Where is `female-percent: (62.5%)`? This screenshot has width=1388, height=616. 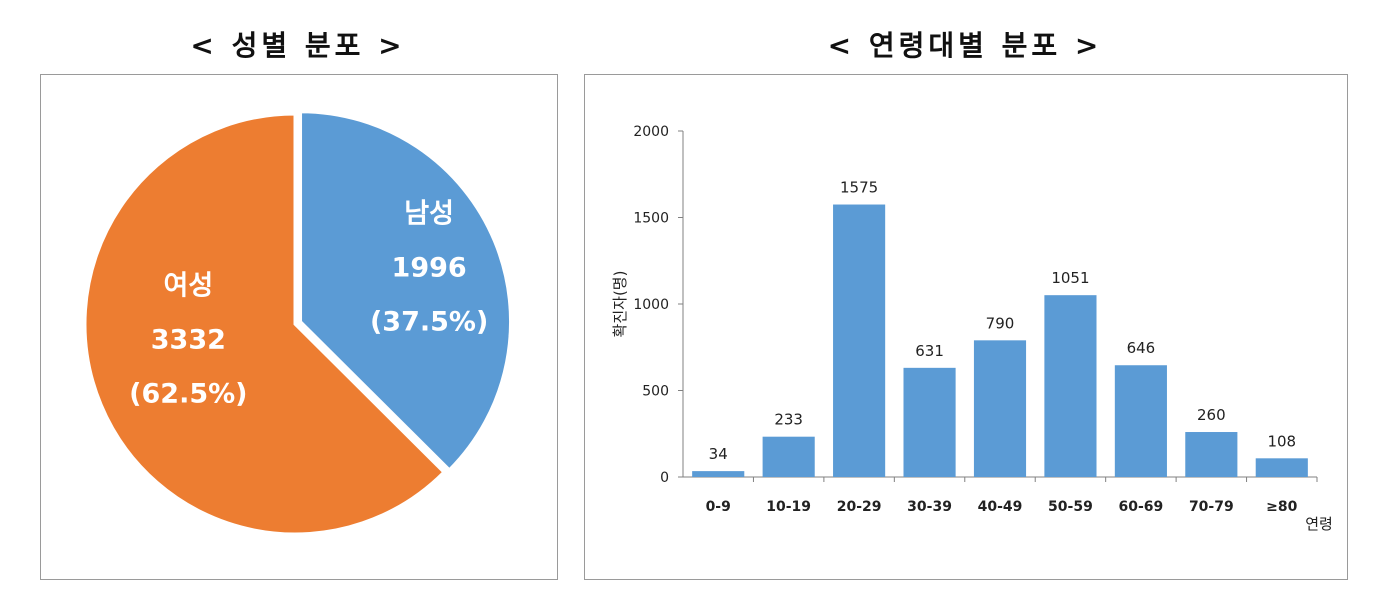 female-percent: (62.5%) is located at coordinates (188, 393).